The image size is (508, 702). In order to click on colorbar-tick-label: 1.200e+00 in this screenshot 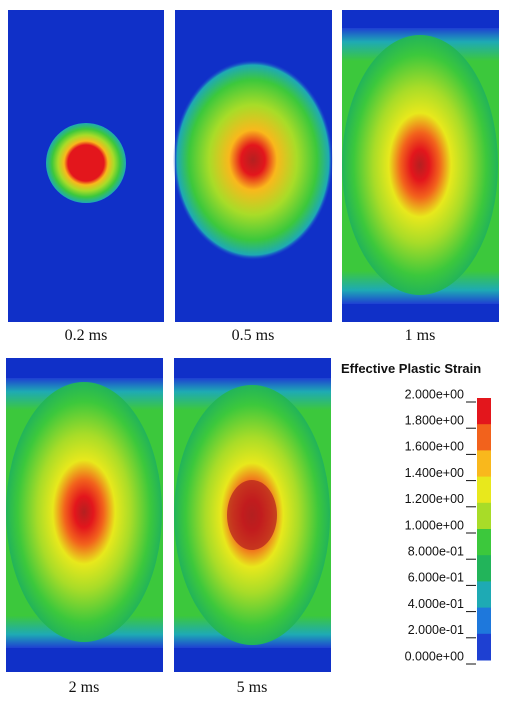, I will do `click(434, 499)`.